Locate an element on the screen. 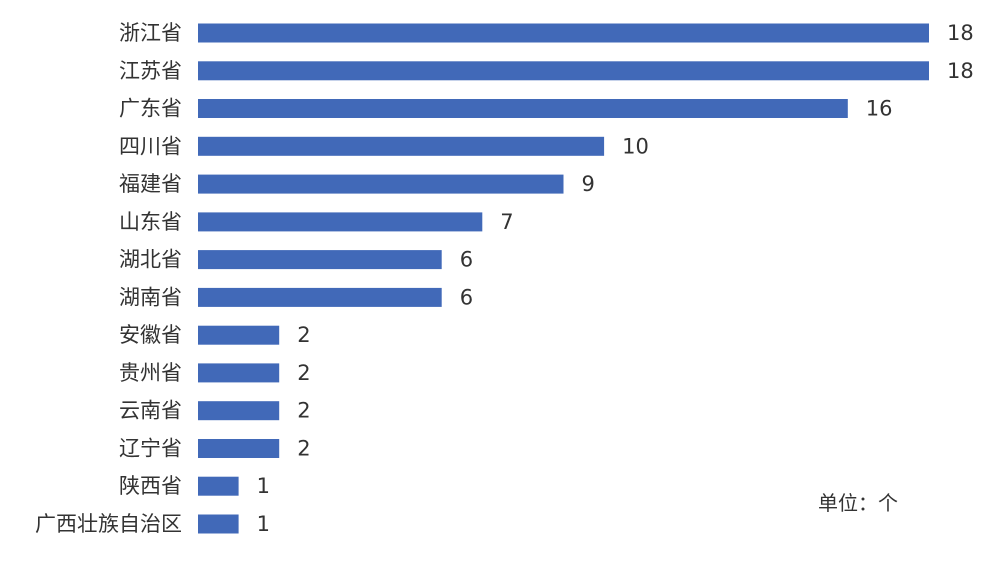 The image size is (1000, 565). value-label-13: 1 is located at coordinates (263, 524).